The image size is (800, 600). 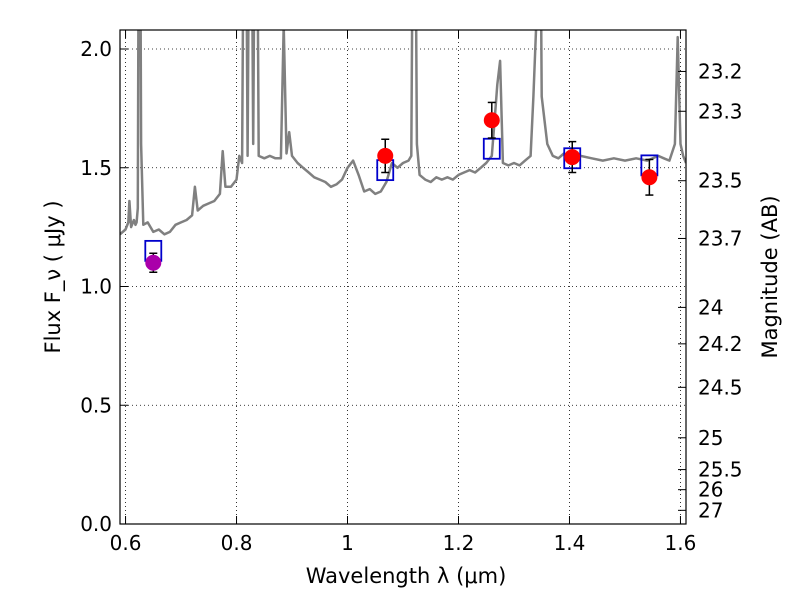 I want to click on x-tick-label: 1, so click(x=347, y=543).